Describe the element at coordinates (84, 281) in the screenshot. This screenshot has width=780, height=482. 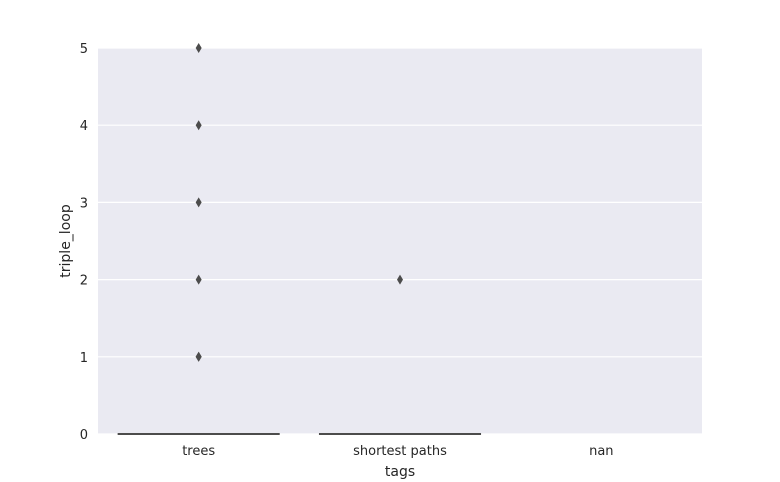
I see `y-tick-label: 2` at that location.